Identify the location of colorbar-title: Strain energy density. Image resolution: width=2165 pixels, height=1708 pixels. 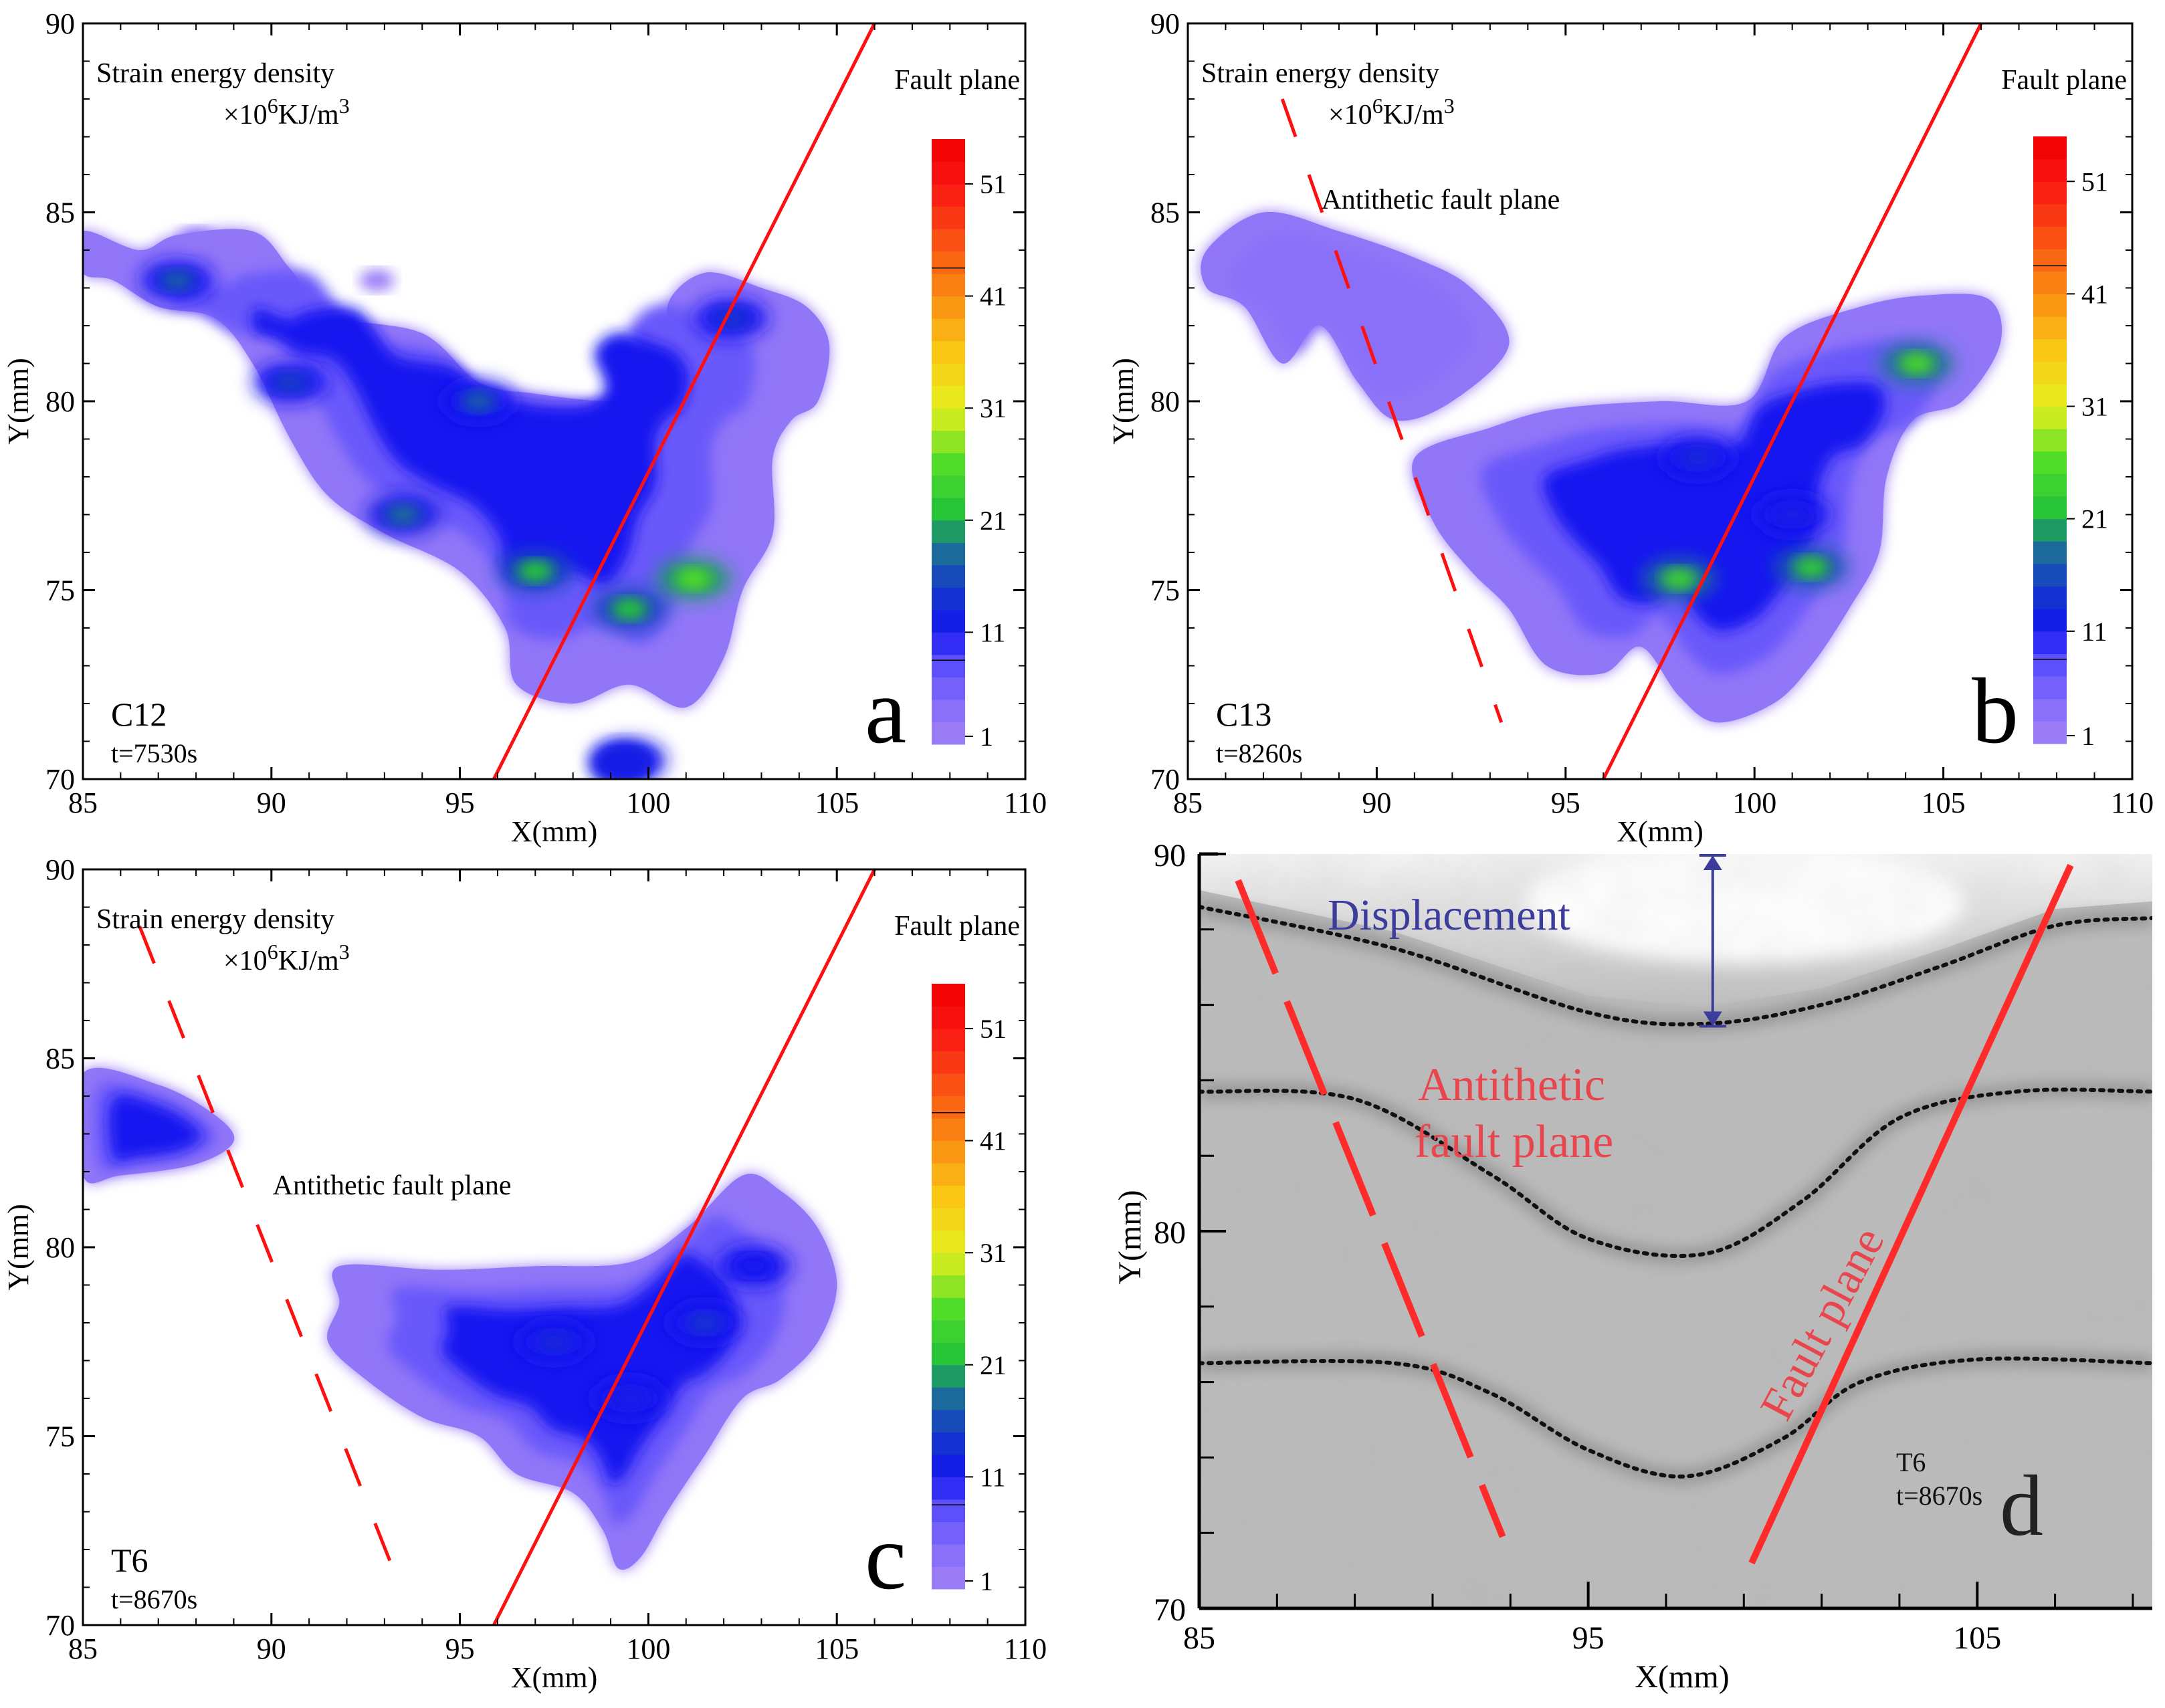
(215, 73).